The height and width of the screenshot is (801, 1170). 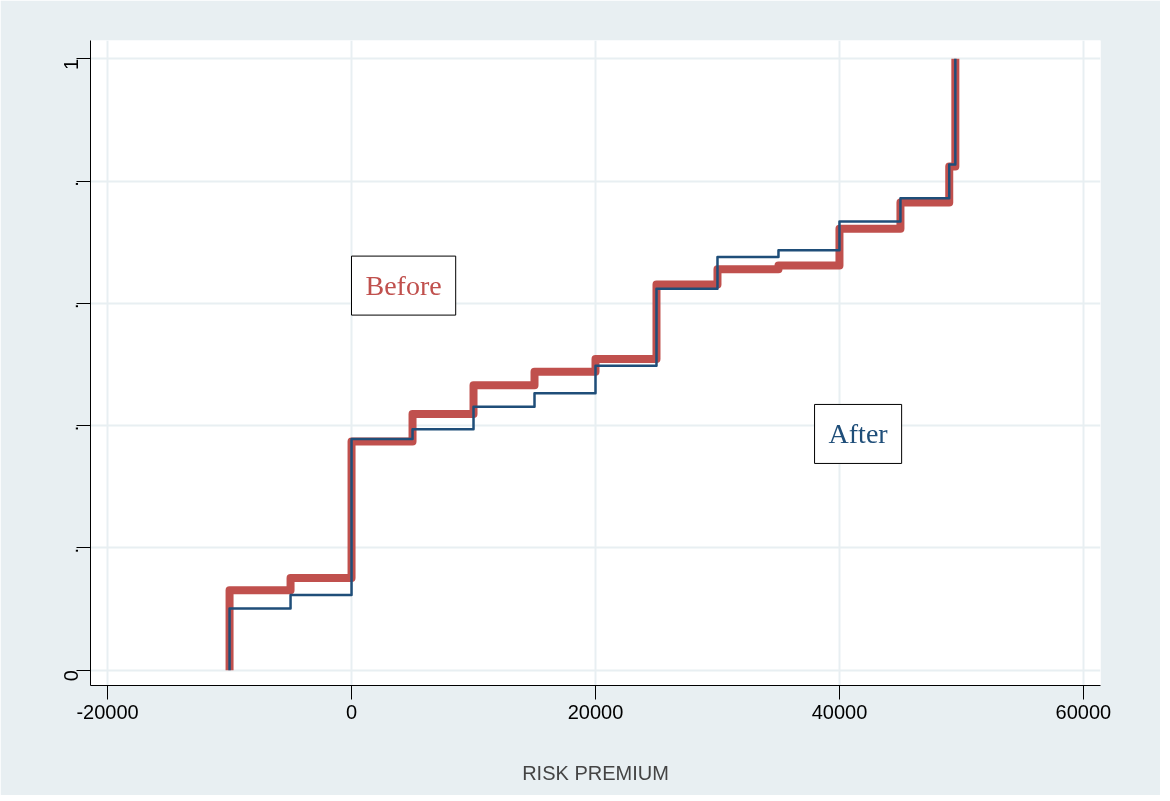 What do you see at coordinates (1083, 711) in the screenshot?
I see `x-tick-label: 60000` at bounding box center [1083, 711].